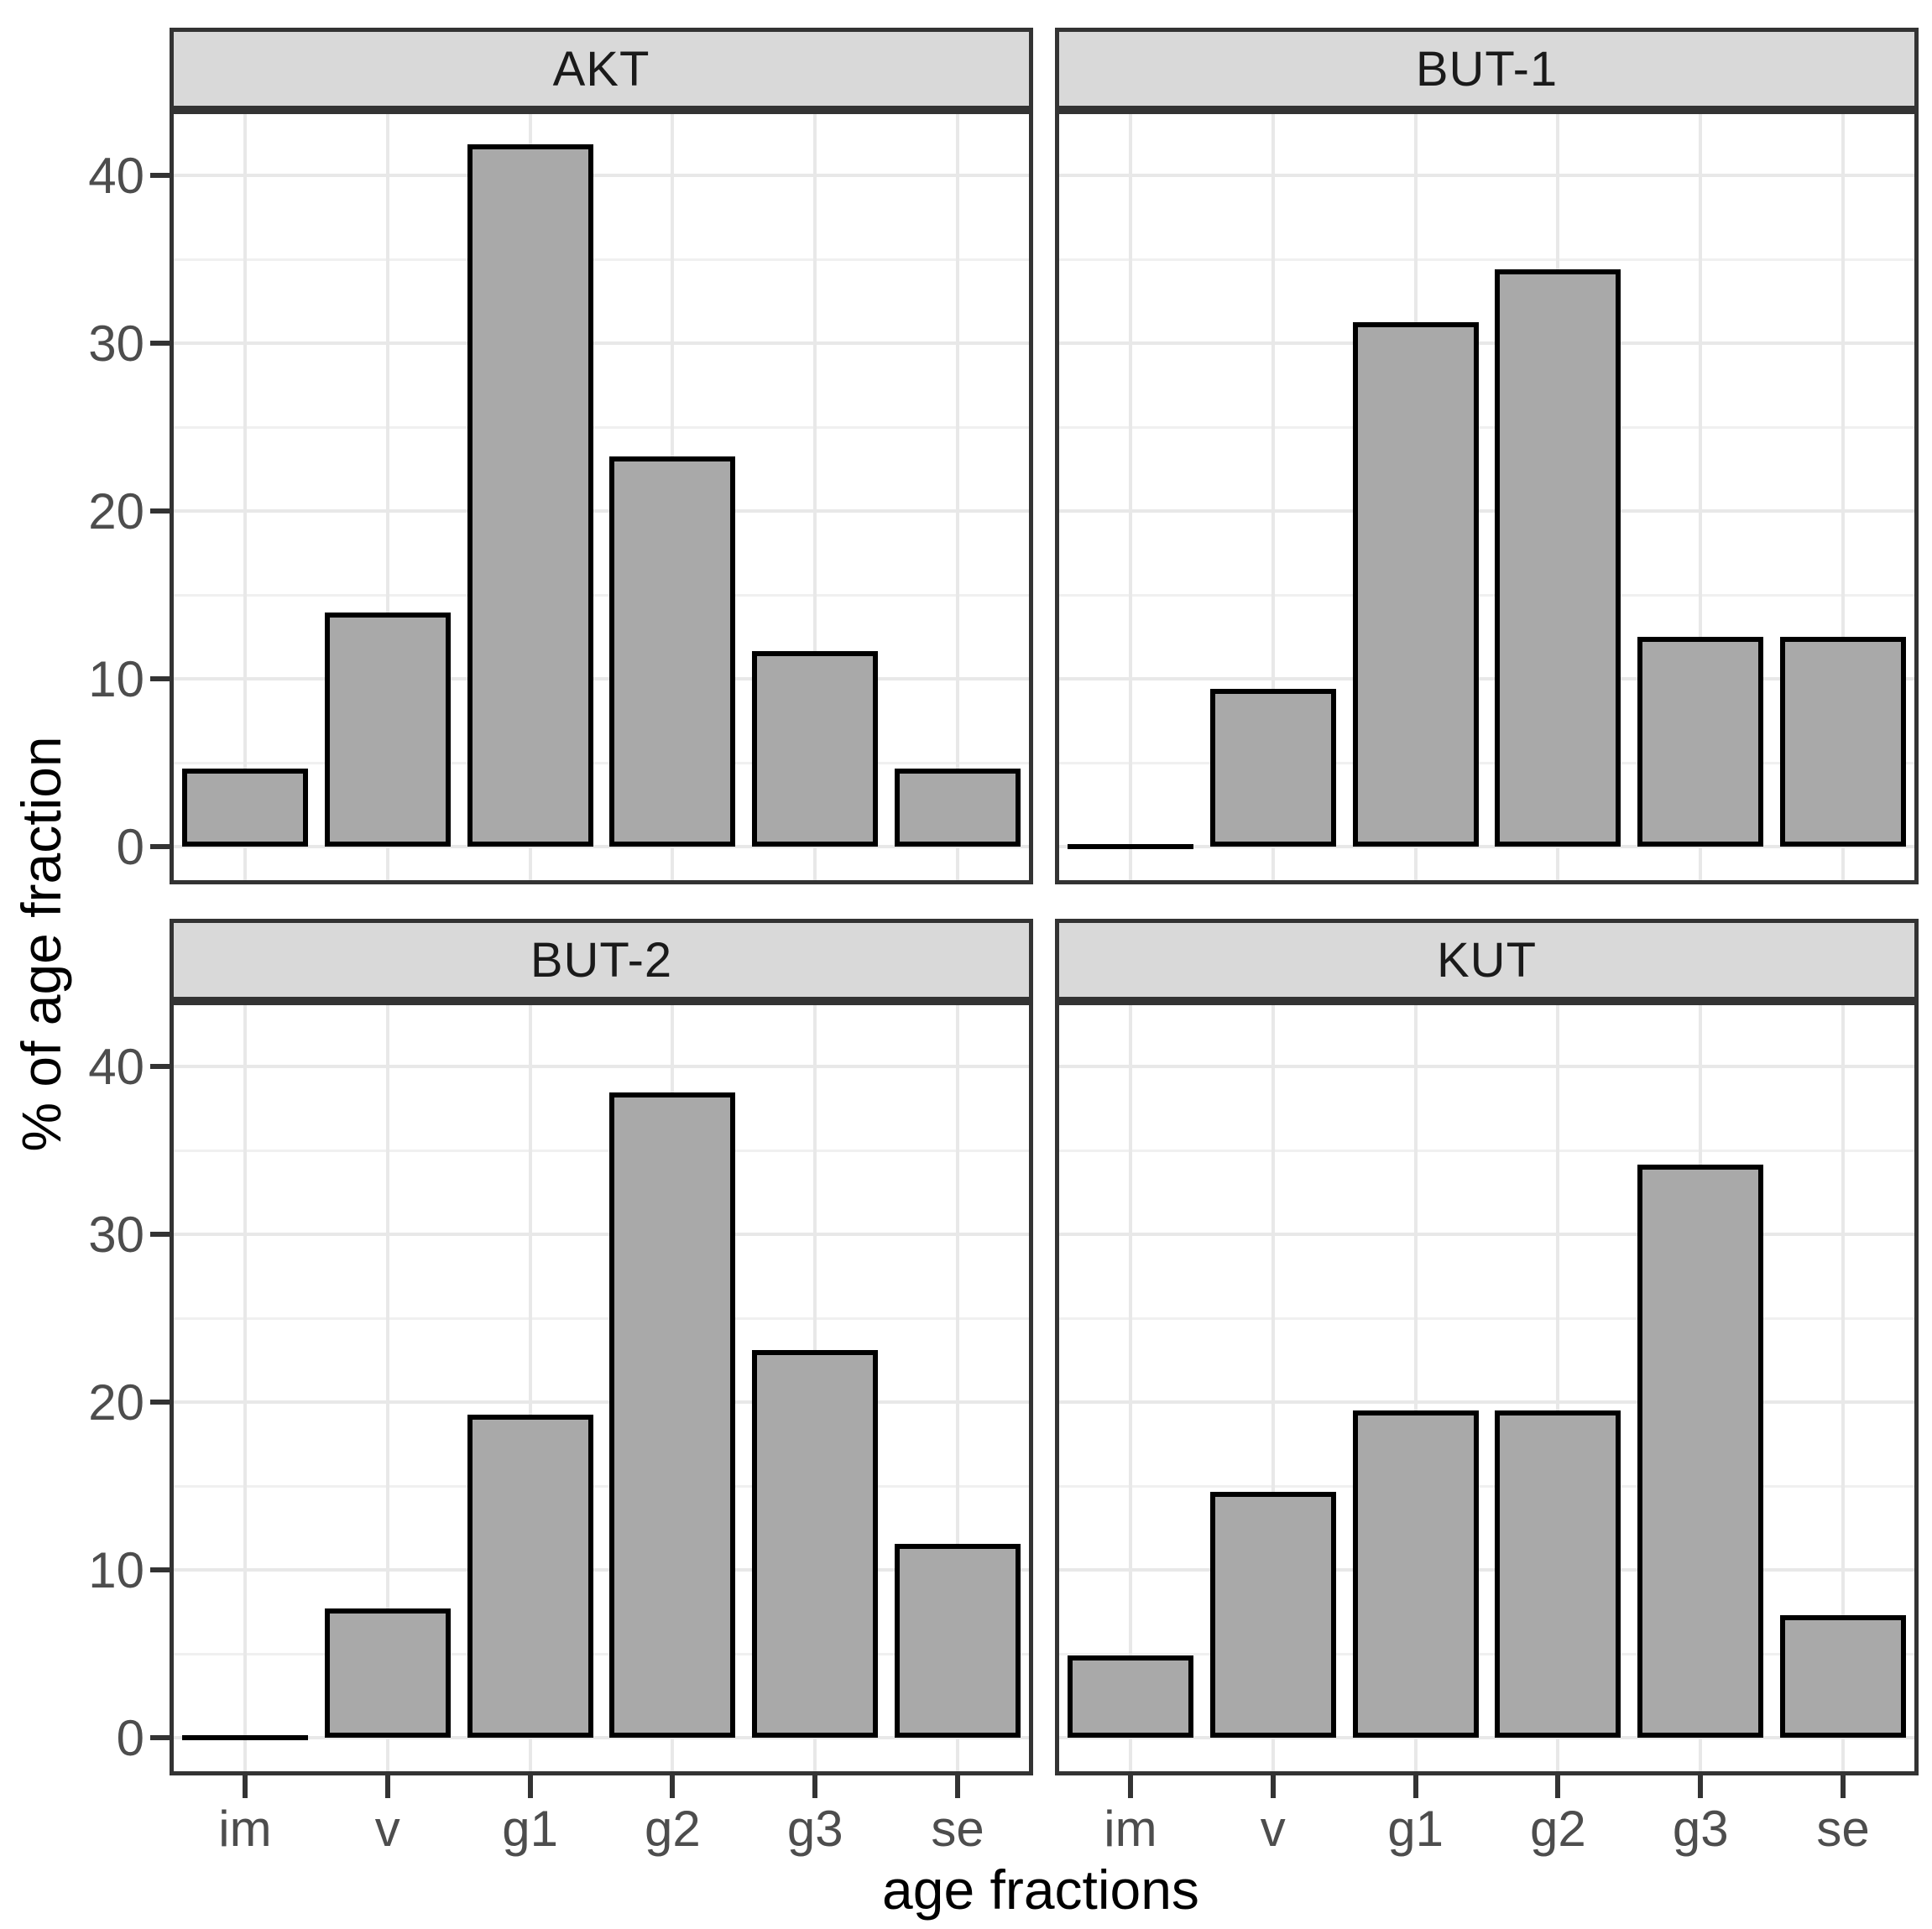  What do you see at coordinates (387, 1829) in the screenshot?
I see `x-tick-label: v` at bounding box center [387, 1829].